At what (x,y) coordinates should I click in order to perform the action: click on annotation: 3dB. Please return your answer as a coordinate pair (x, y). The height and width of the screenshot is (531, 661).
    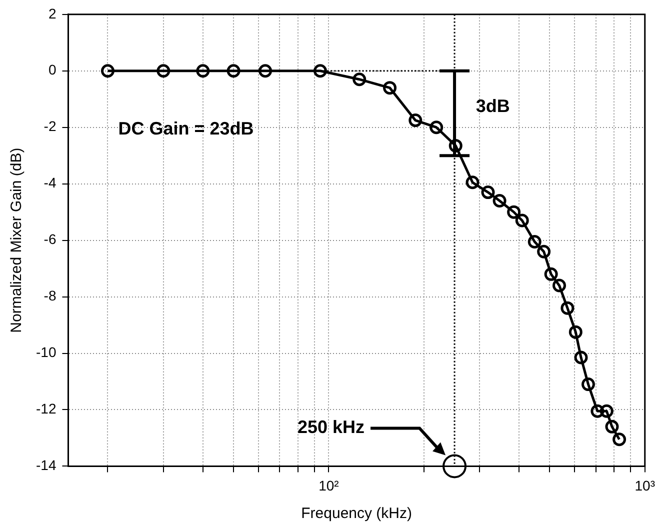
    Looking at the image, I should click on (493, 106).